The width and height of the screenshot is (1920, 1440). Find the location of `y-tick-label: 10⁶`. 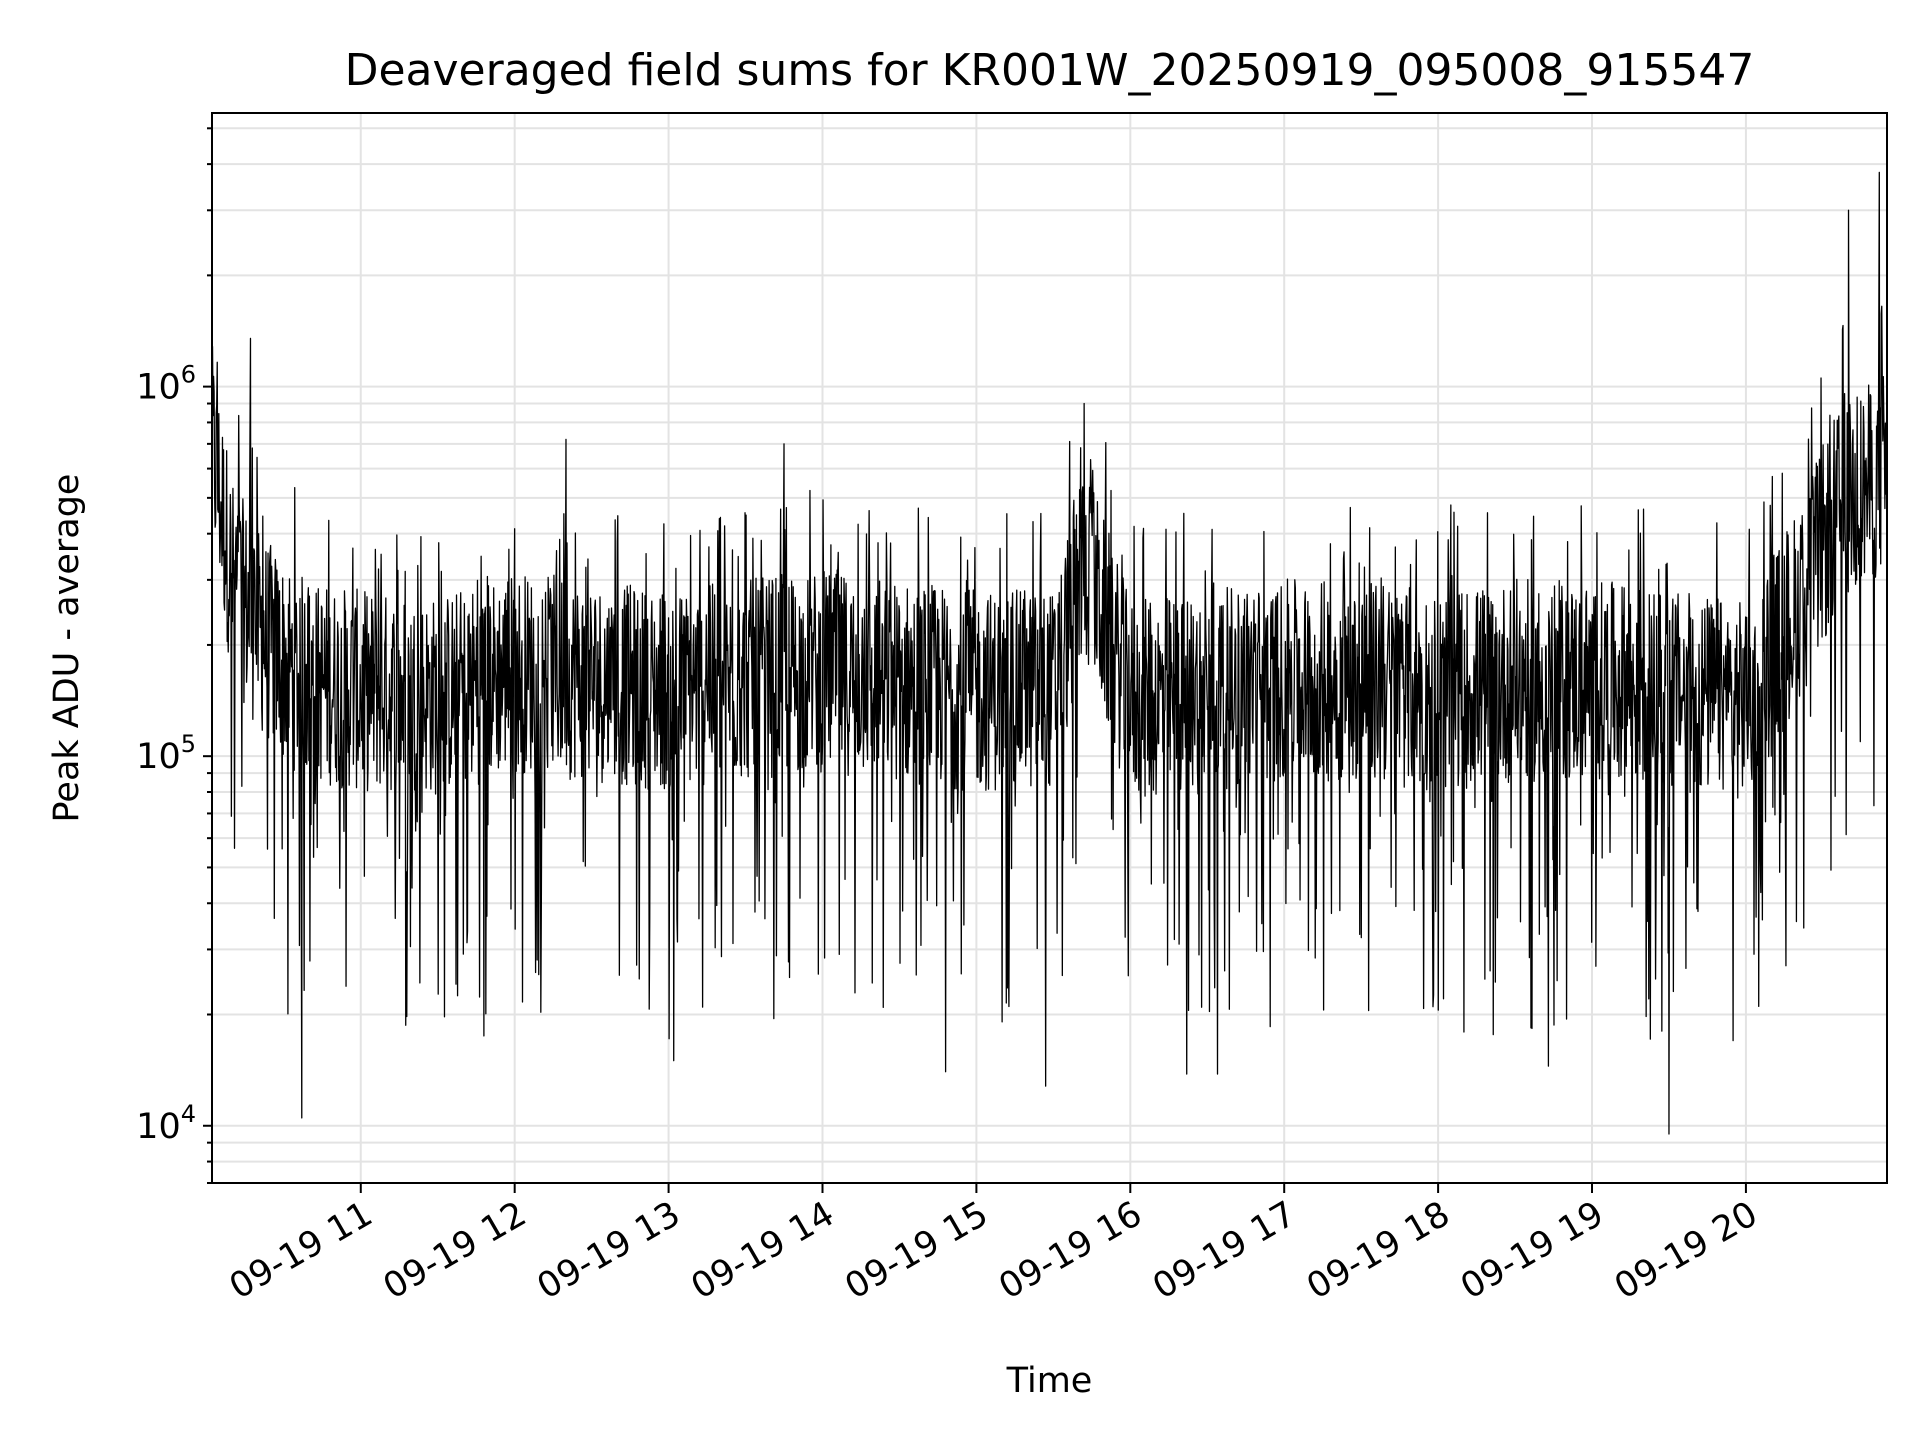

y-tick-label: 10⁶ is located at coordinates (166, 384).